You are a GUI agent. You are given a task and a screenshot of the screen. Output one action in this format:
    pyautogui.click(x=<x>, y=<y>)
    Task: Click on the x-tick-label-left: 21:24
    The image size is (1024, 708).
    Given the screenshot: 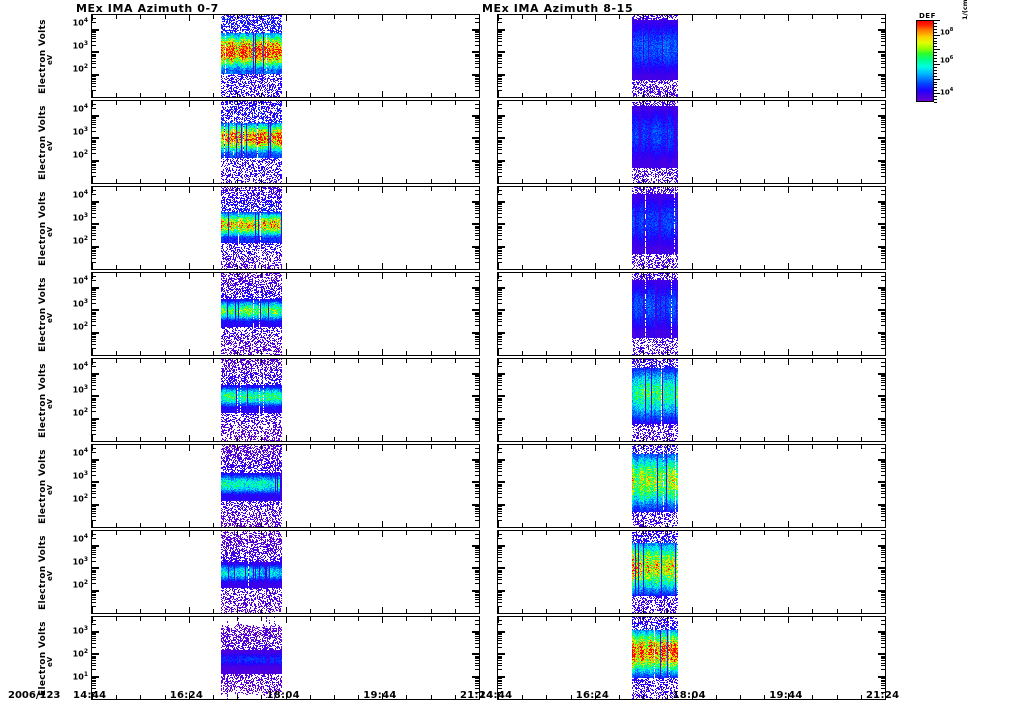 What is the action you would take?
    pyautogui.click(x=477, y=695)
    